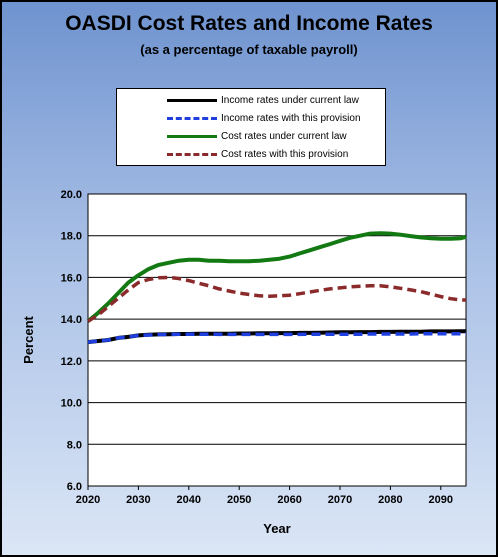 This screenshot has width=498, height=557. I want to click on x-tick-label: 2060, so click(289, 500).